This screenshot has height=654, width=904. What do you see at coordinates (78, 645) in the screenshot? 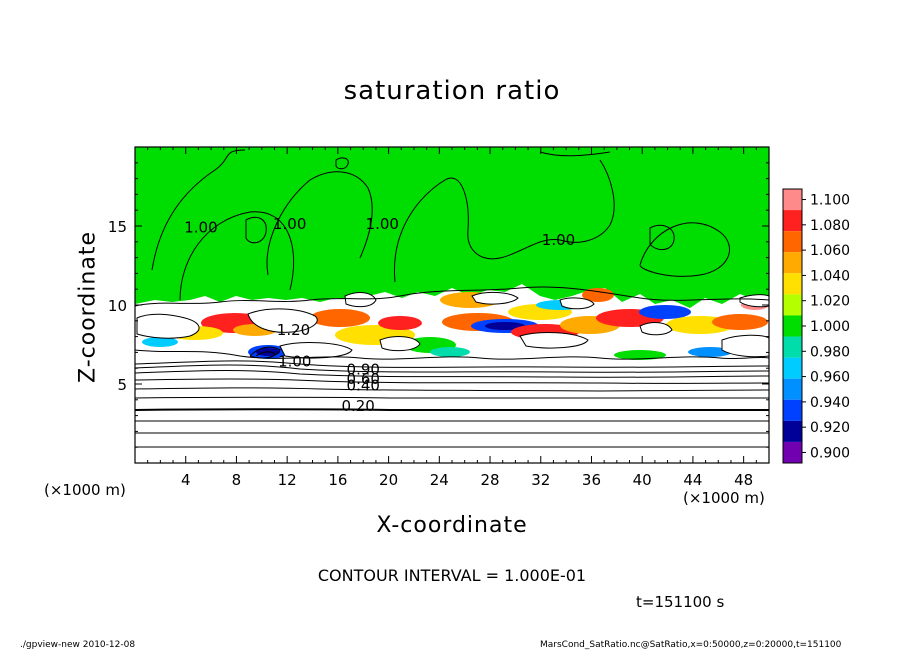
I see `footer-left: ./gpview-new 2010-12-08` at bounding box center [78, 645].